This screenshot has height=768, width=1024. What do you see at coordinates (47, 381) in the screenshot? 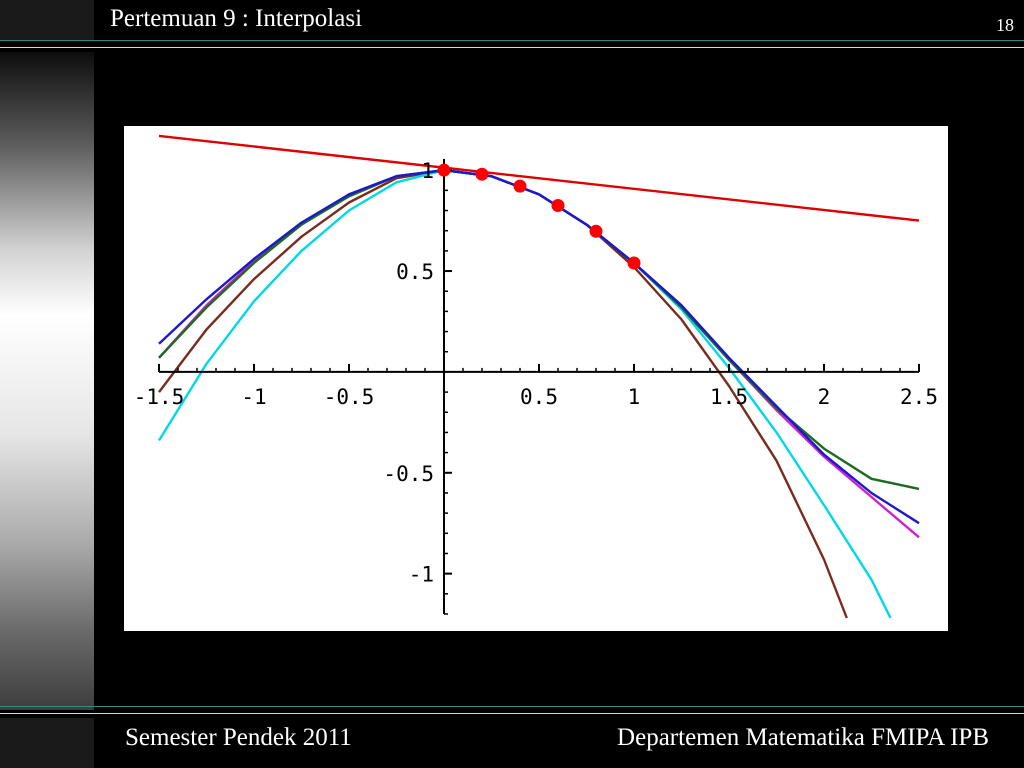
I see `left-gradient-band` at bounding box center [47, 381].